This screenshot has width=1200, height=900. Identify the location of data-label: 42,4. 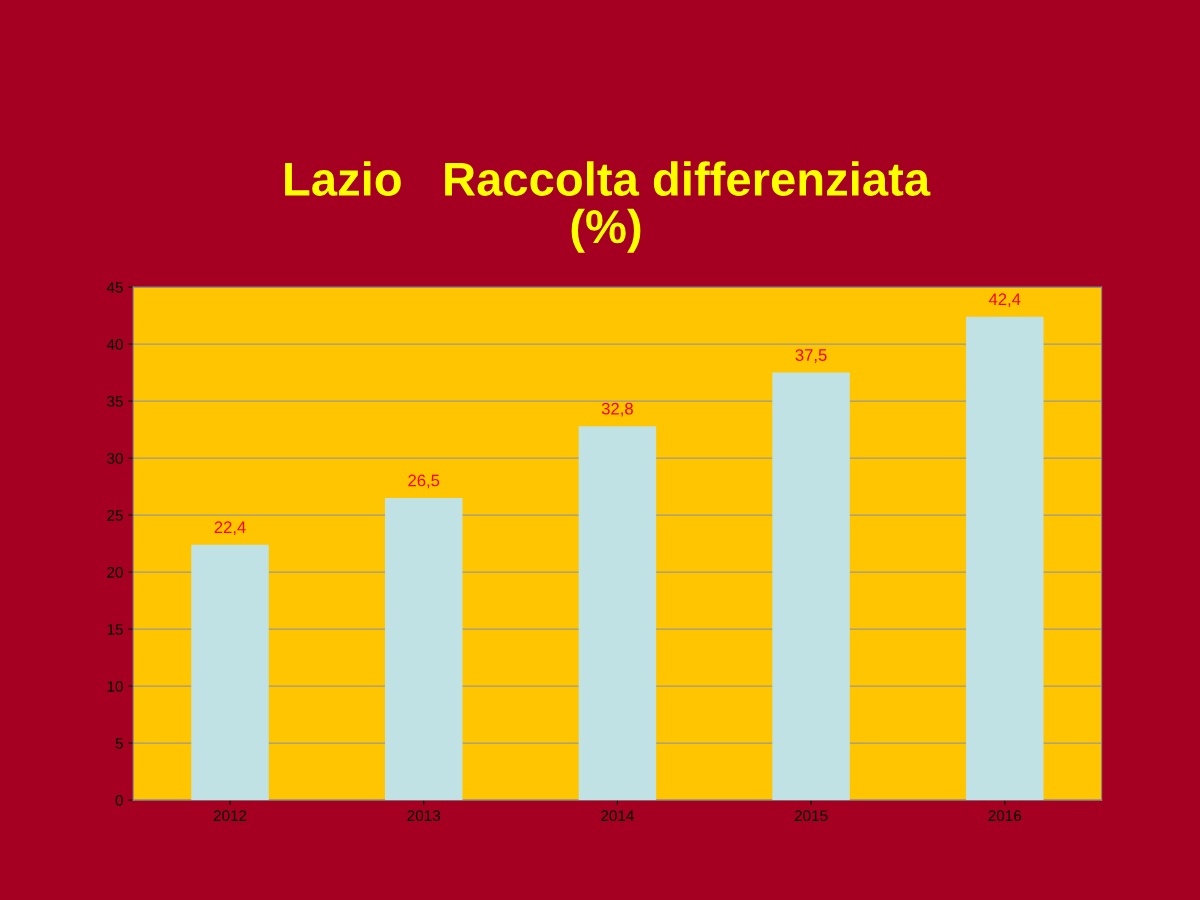
(1004, 300).